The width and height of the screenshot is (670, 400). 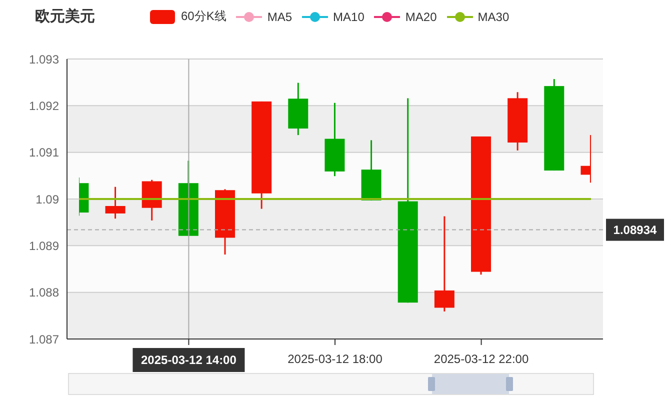 I want to click on y-tick-label: 1.091, so click(x=44, y=153).